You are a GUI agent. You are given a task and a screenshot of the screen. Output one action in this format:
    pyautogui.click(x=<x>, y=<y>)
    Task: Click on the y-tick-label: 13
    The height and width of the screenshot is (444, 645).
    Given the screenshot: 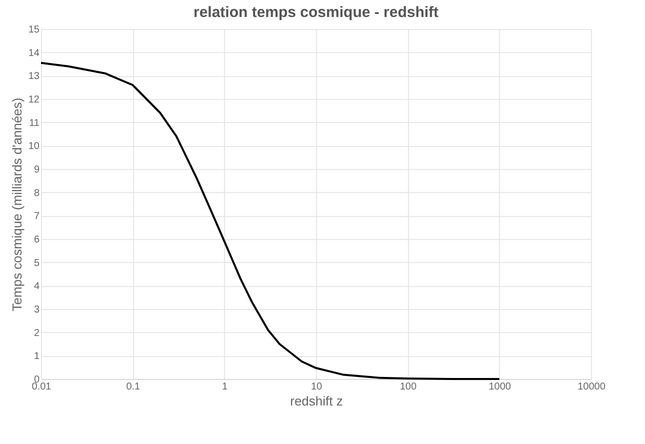 What is the action you would take?
    pyautogui.click(x=34, y=76)
    